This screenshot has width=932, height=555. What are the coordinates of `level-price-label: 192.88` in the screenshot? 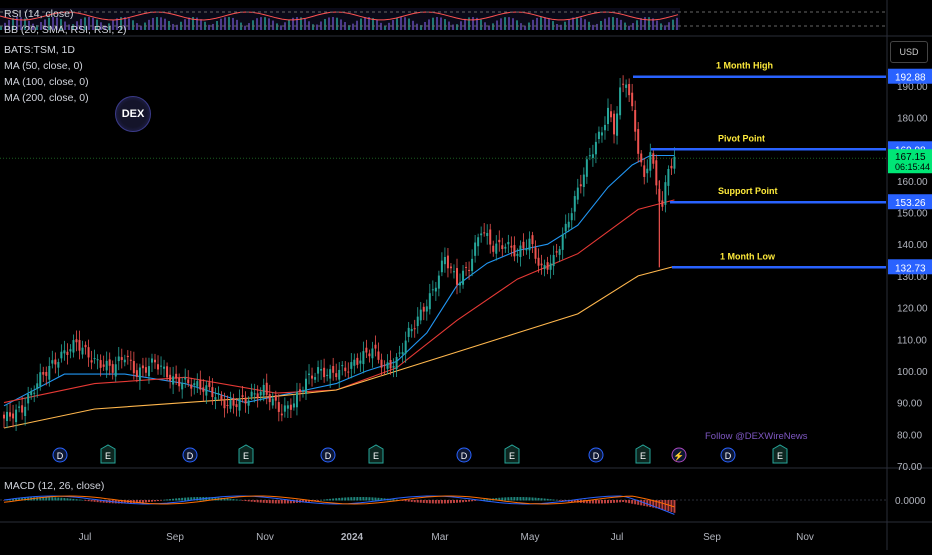 It's located at (910, 78).